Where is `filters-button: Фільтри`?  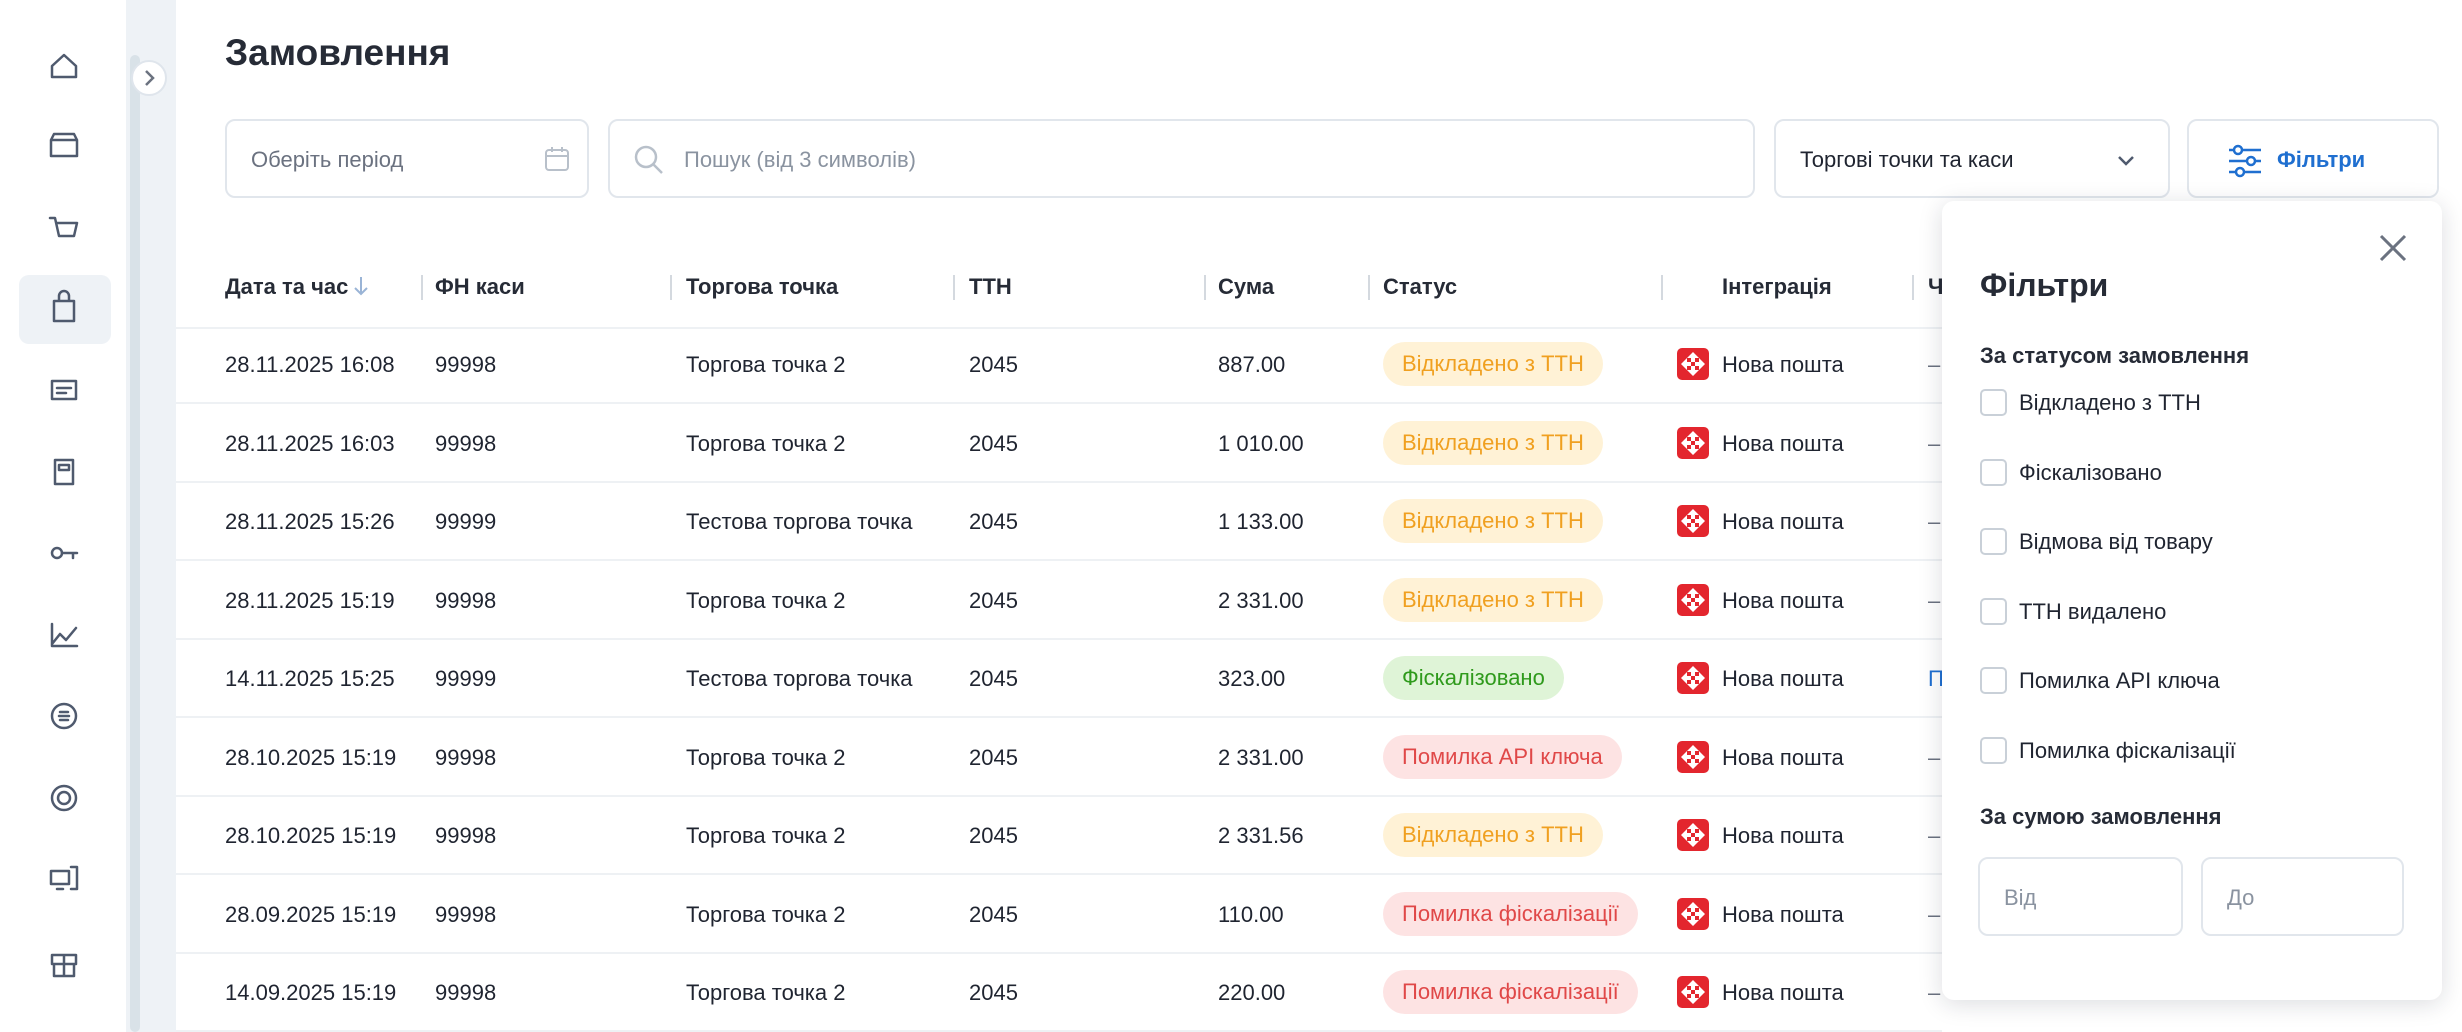 filters-button: Фільтри is located at coordinates (2313, 158).